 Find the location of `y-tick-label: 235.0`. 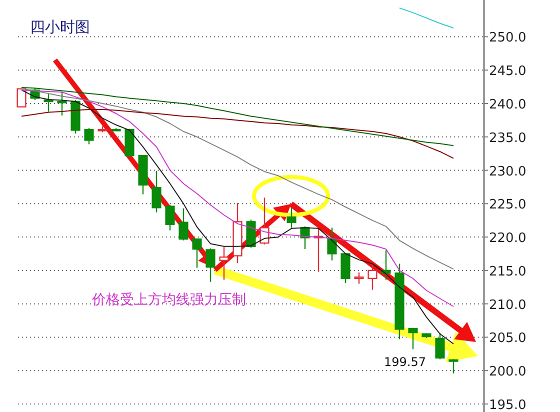

y-tick-label: 235.0 is located at coordinates (507, 138).